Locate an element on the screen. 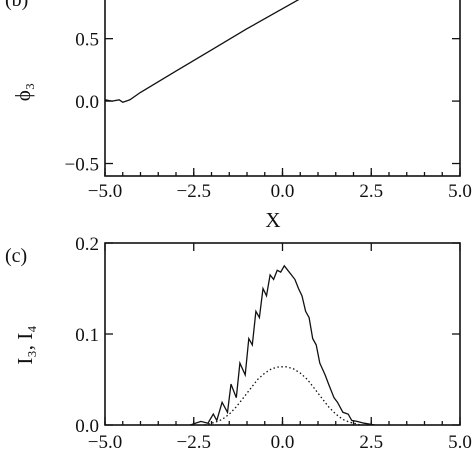 The width and height of the screenshot is (474, 474). panel-c-x-tick-label: 2.5 is located at coordinates (371, 442).